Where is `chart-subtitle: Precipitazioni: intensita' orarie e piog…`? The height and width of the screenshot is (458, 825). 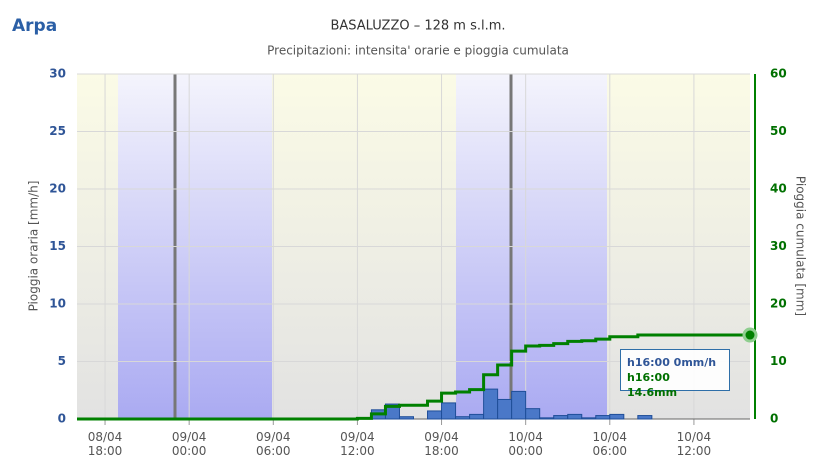
chart-subtitle: Precipitazioni: intensita' orarie e piog… is located at coordinates (418, 51).